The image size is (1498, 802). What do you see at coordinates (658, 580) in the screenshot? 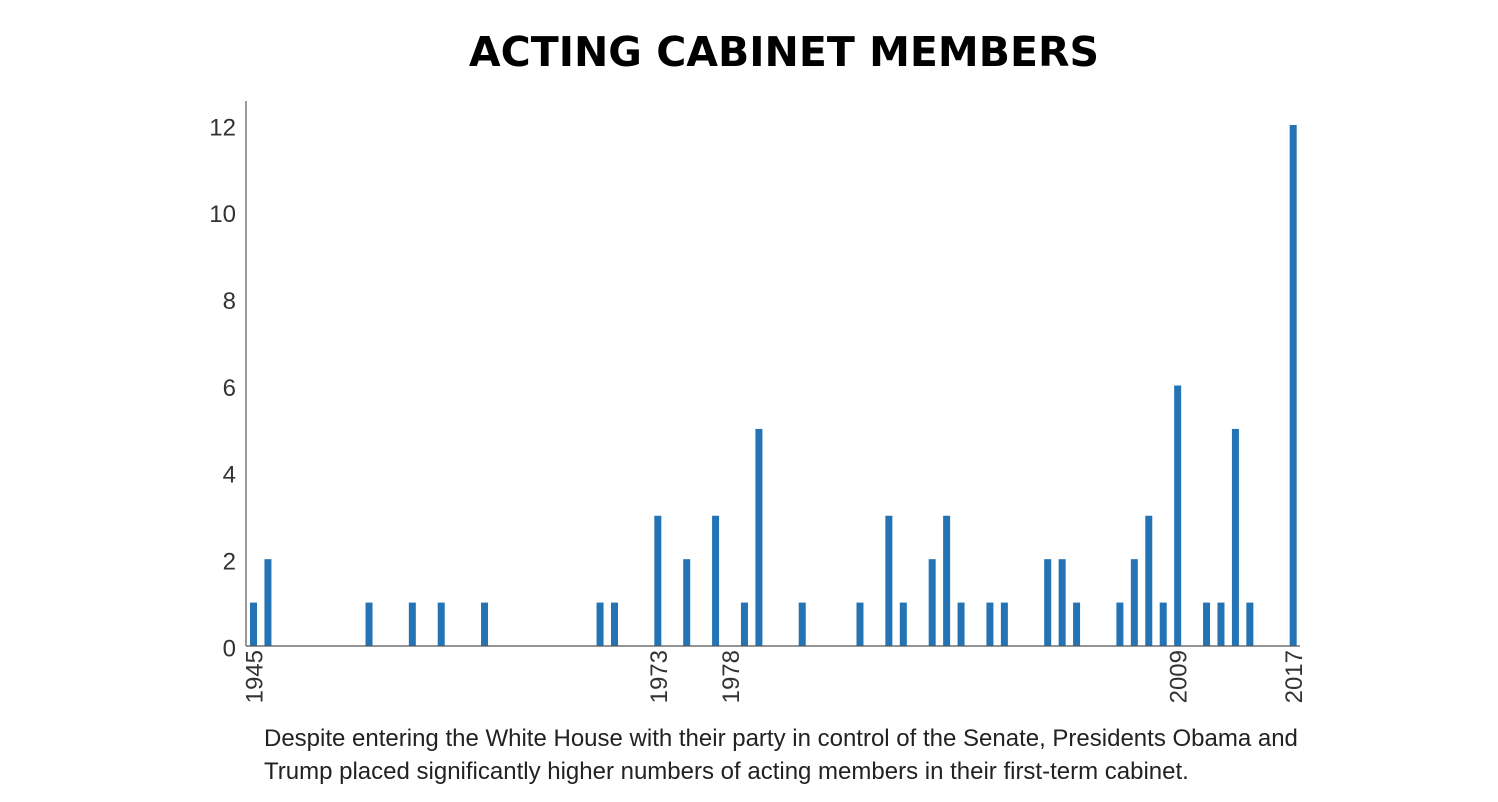
I see `bar-1973` at bounding box center [658, 580].